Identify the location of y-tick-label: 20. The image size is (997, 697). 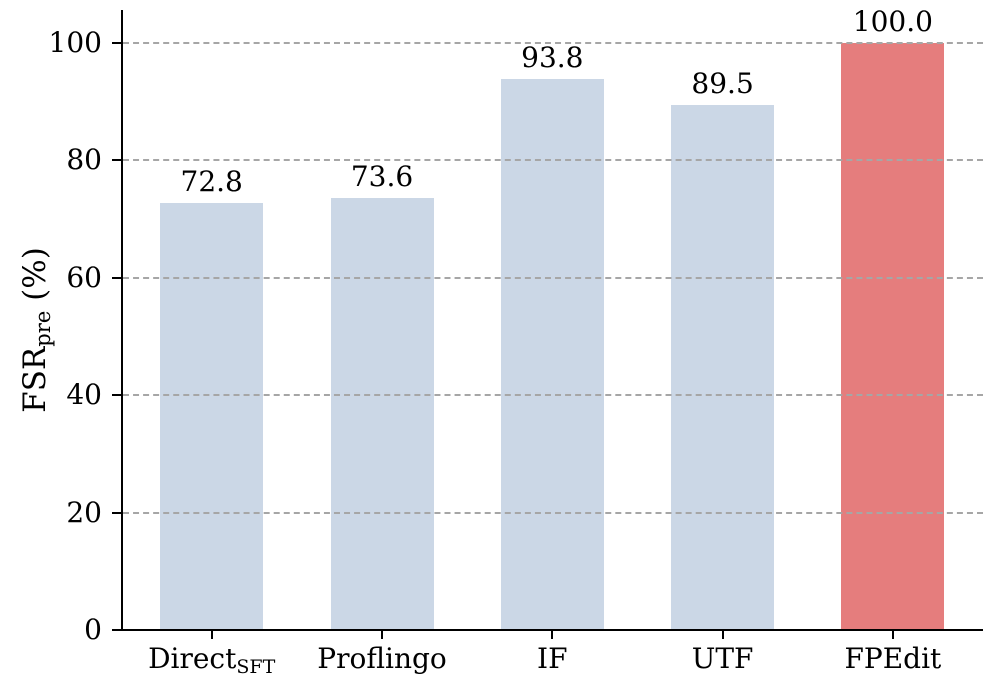
(84, 512).